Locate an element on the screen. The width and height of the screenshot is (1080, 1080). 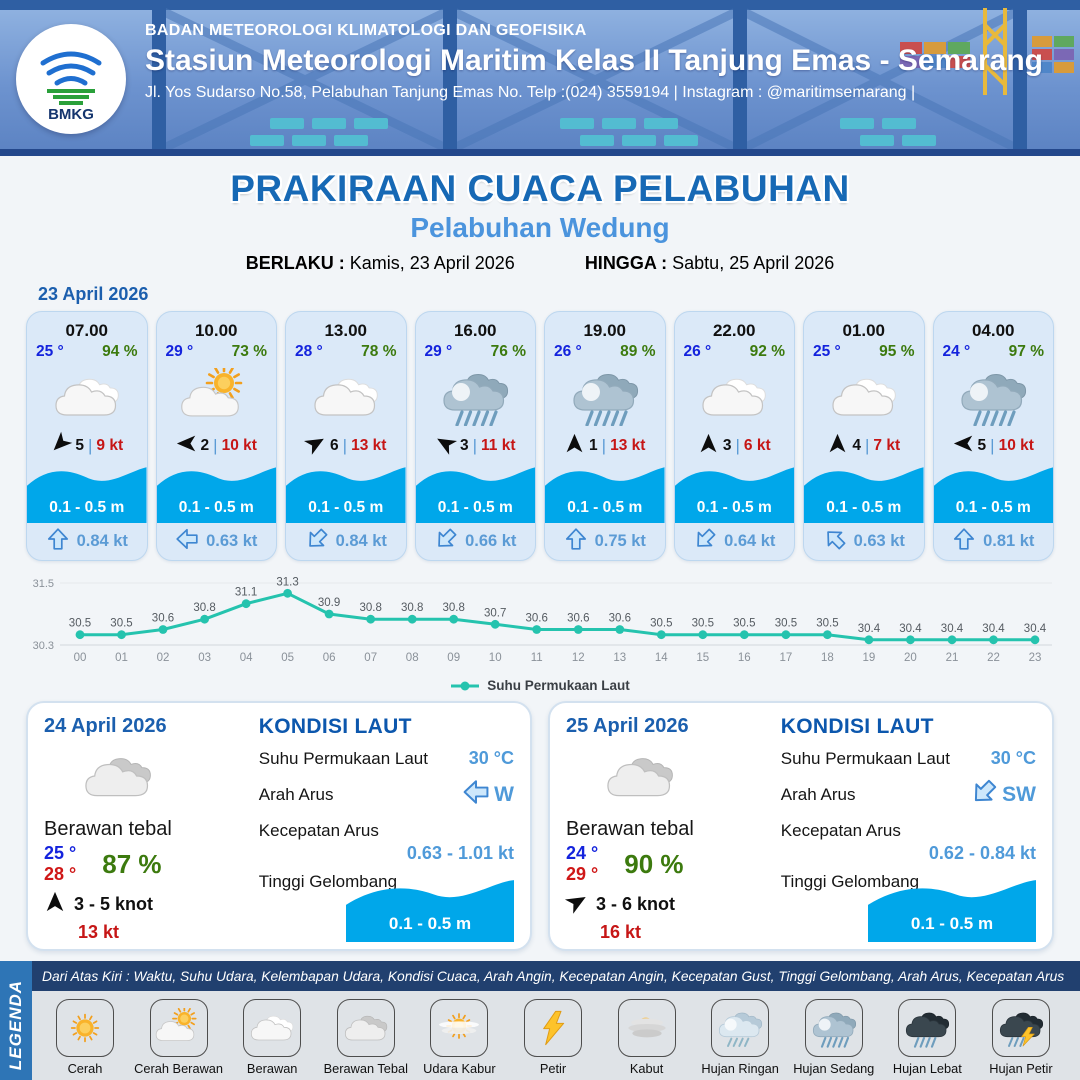
wind-force: 1 is located at coordinates (593, 445).